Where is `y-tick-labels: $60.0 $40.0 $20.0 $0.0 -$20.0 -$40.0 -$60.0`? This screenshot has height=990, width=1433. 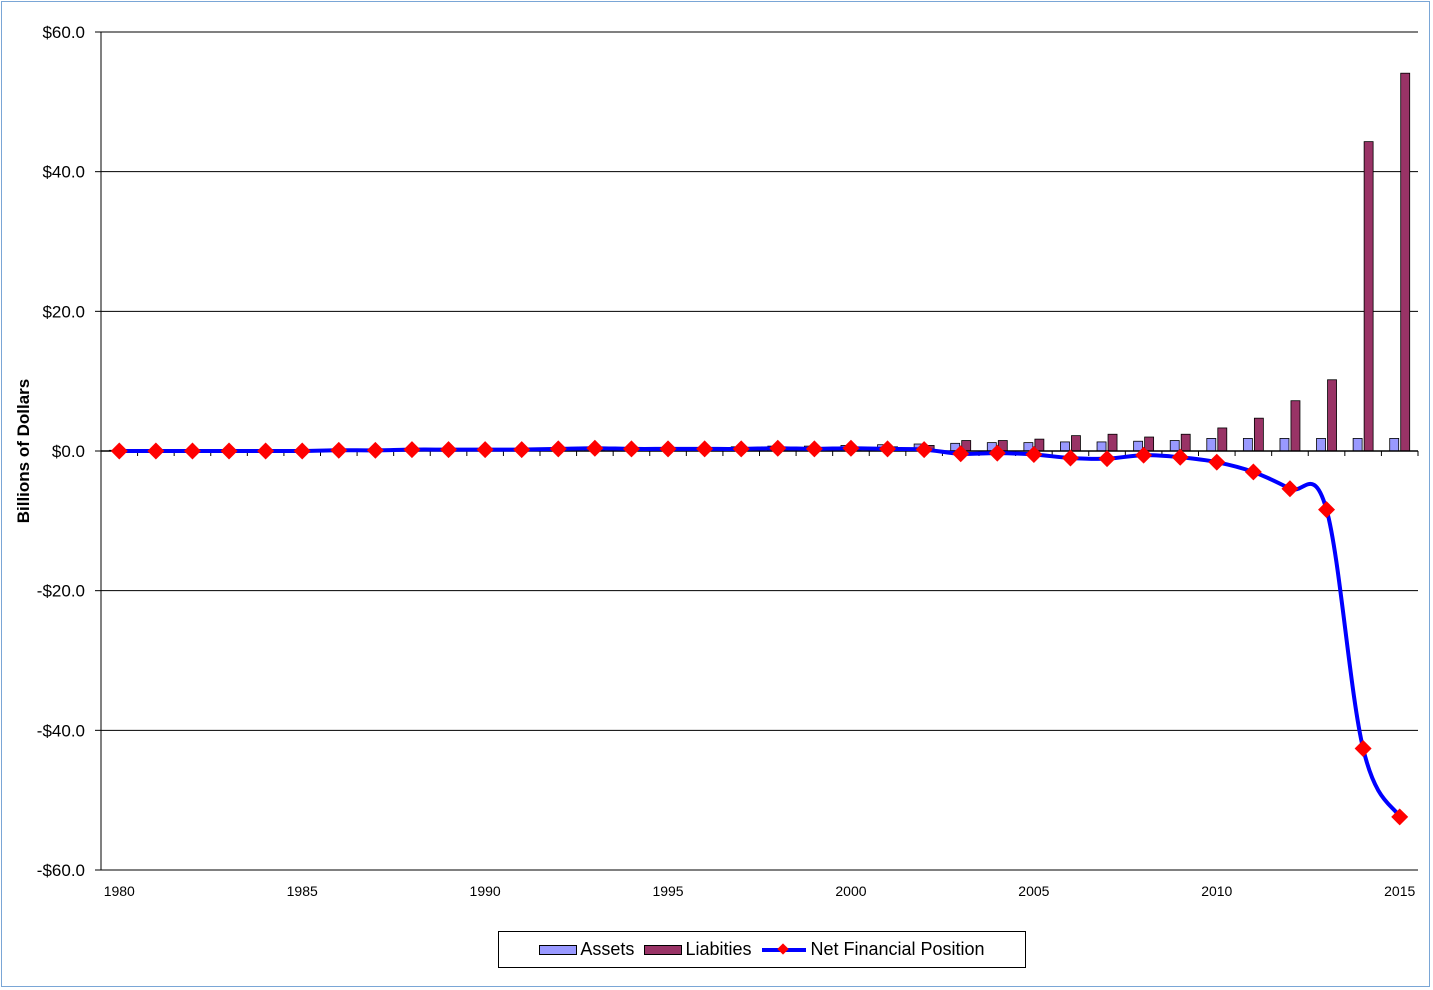
y-tick-labels: $60.0 $40.0 $20.0 $0.0 -$20.0 -$40.0 -$60.0 is located at coordinates (61, 451).